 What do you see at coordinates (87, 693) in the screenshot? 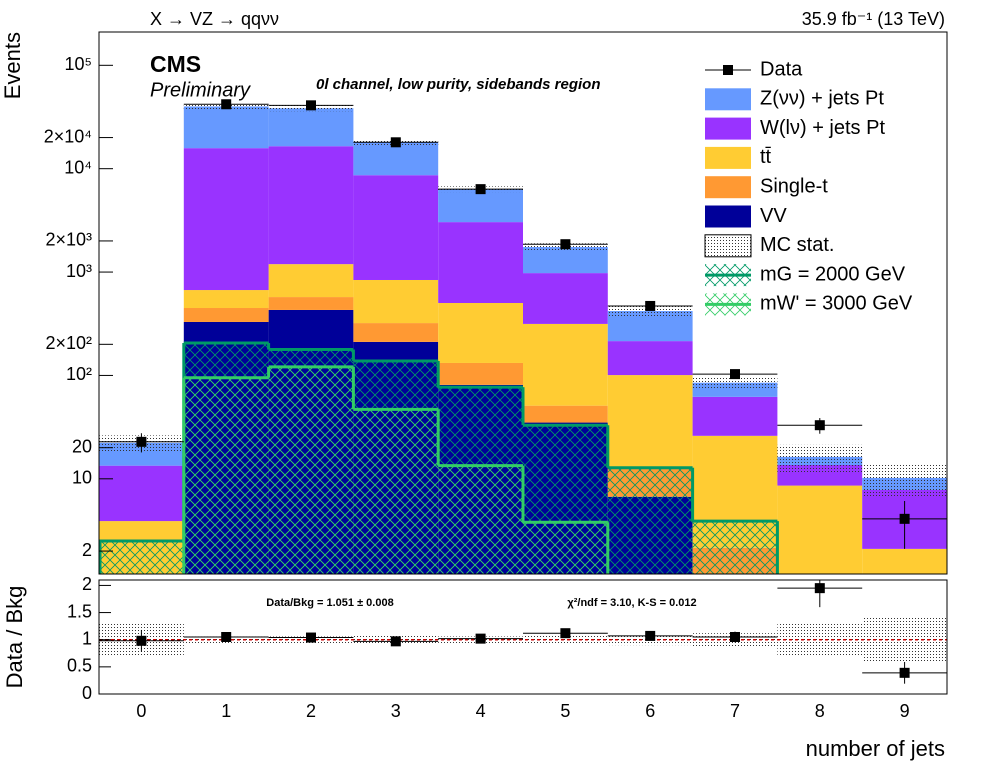
I see `ratio-y-tick-label: 0` at bounding box center [87, 693].